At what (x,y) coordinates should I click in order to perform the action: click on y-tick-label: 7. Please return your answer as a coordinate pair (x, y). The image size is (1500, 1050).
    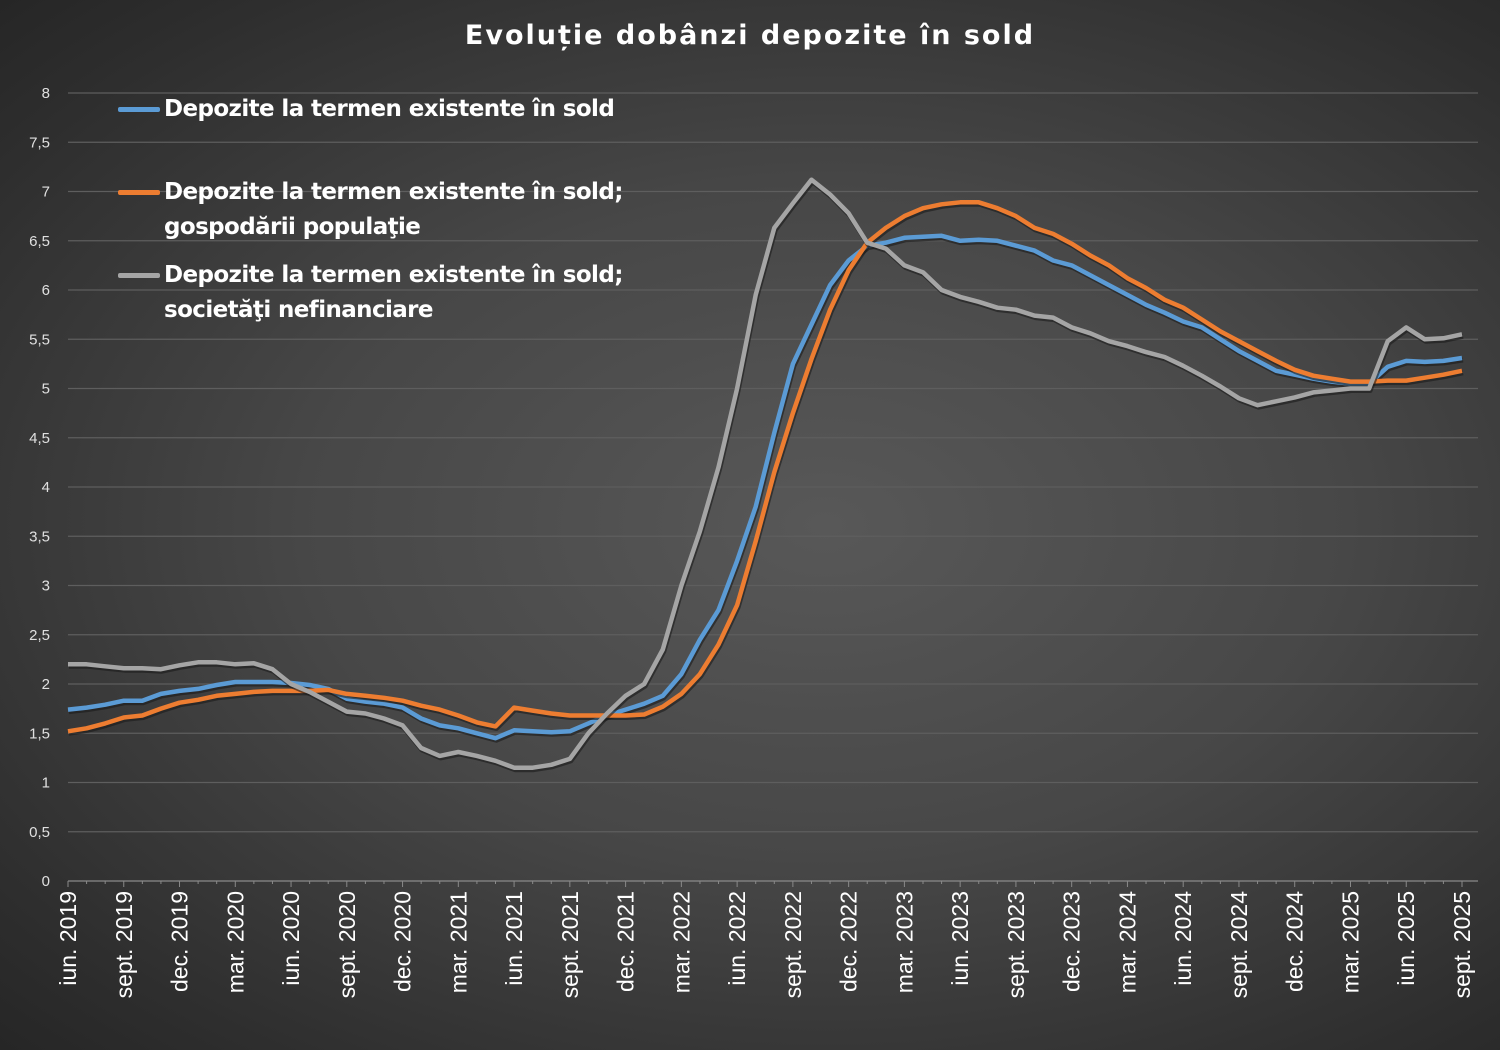
    Looking at the image, I should click on (46, 192).